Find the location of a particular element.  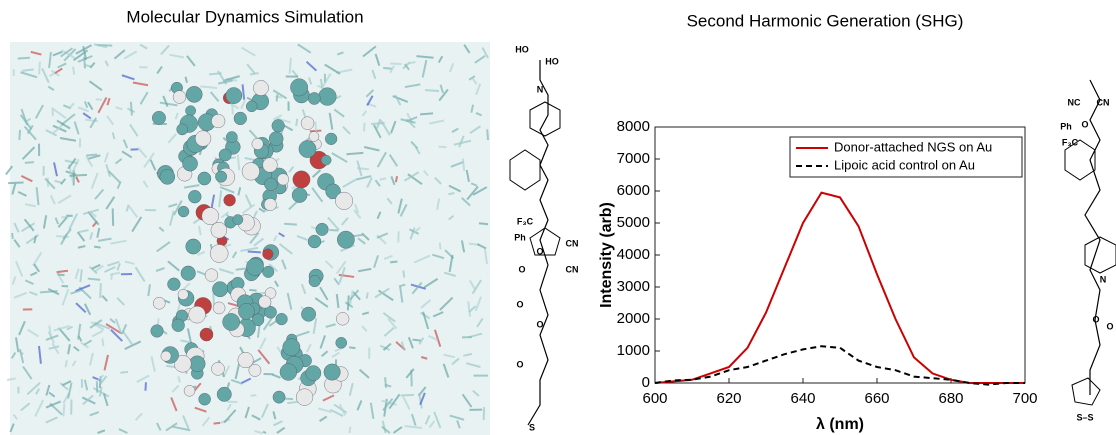

series-line is located at coordinates (839, 287).